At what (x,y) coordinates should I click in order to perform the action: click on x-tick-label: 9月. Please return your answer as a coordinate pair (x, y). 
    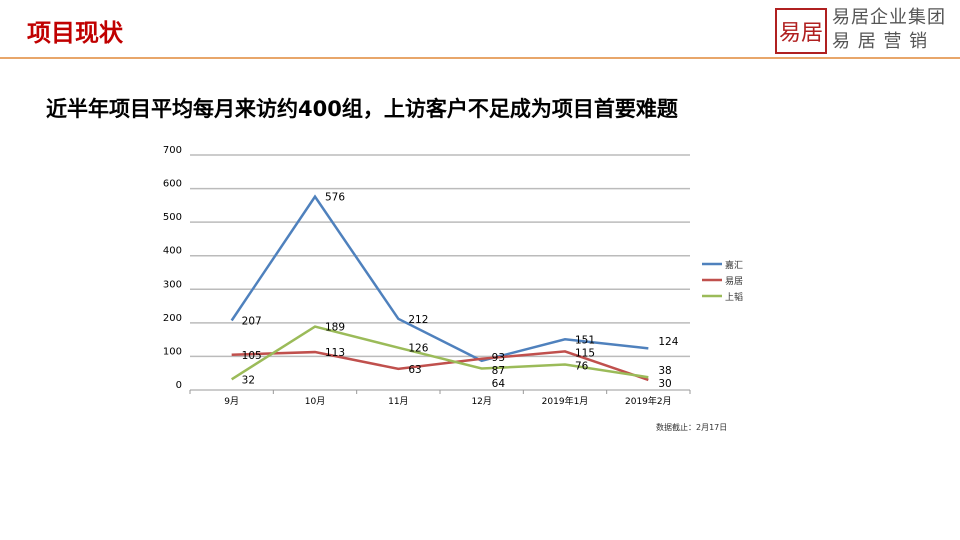
    Looking at the image, I should click on (231, 401).